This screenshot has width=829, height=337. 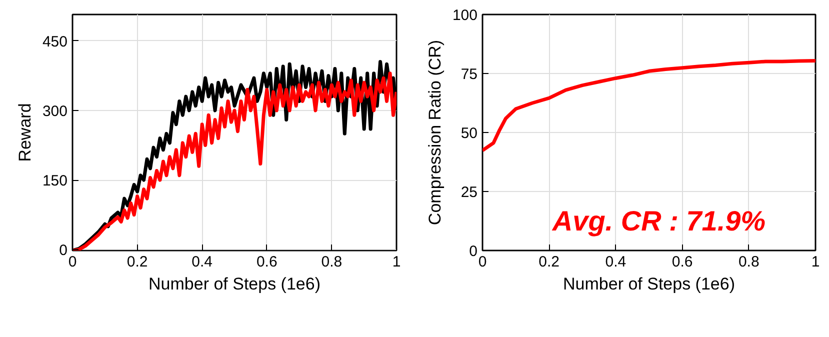 What do you see at coordinates (465, 15) in the screenshot?
I see `y-tick-label: 100` at bounding box center [465, 15].